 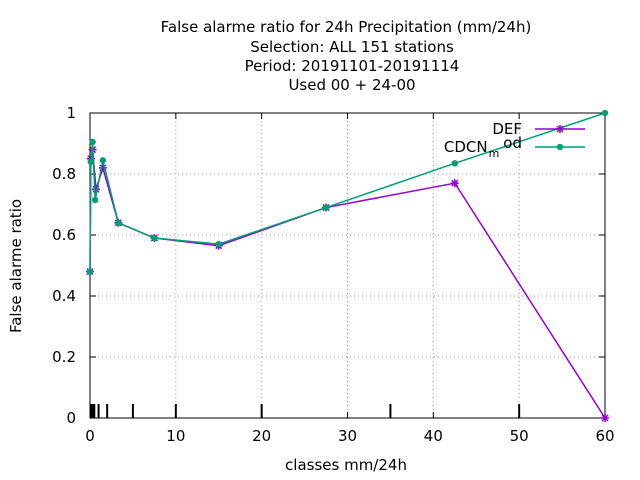 What do you see at coordinates (64, 174) in the screenshot?
I see `y-tick-label-4: 0.8` at bounding box center [64, 174].